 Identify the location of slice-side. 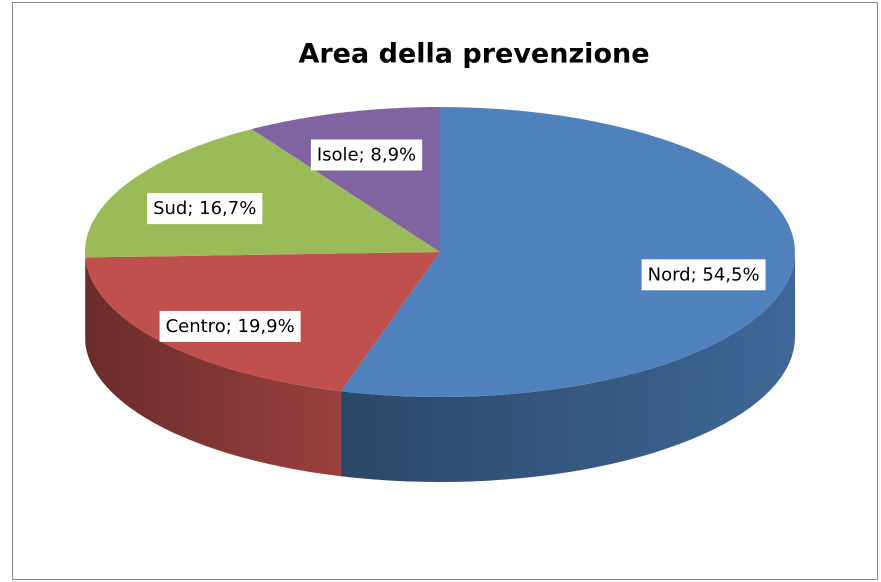
(213, 367).